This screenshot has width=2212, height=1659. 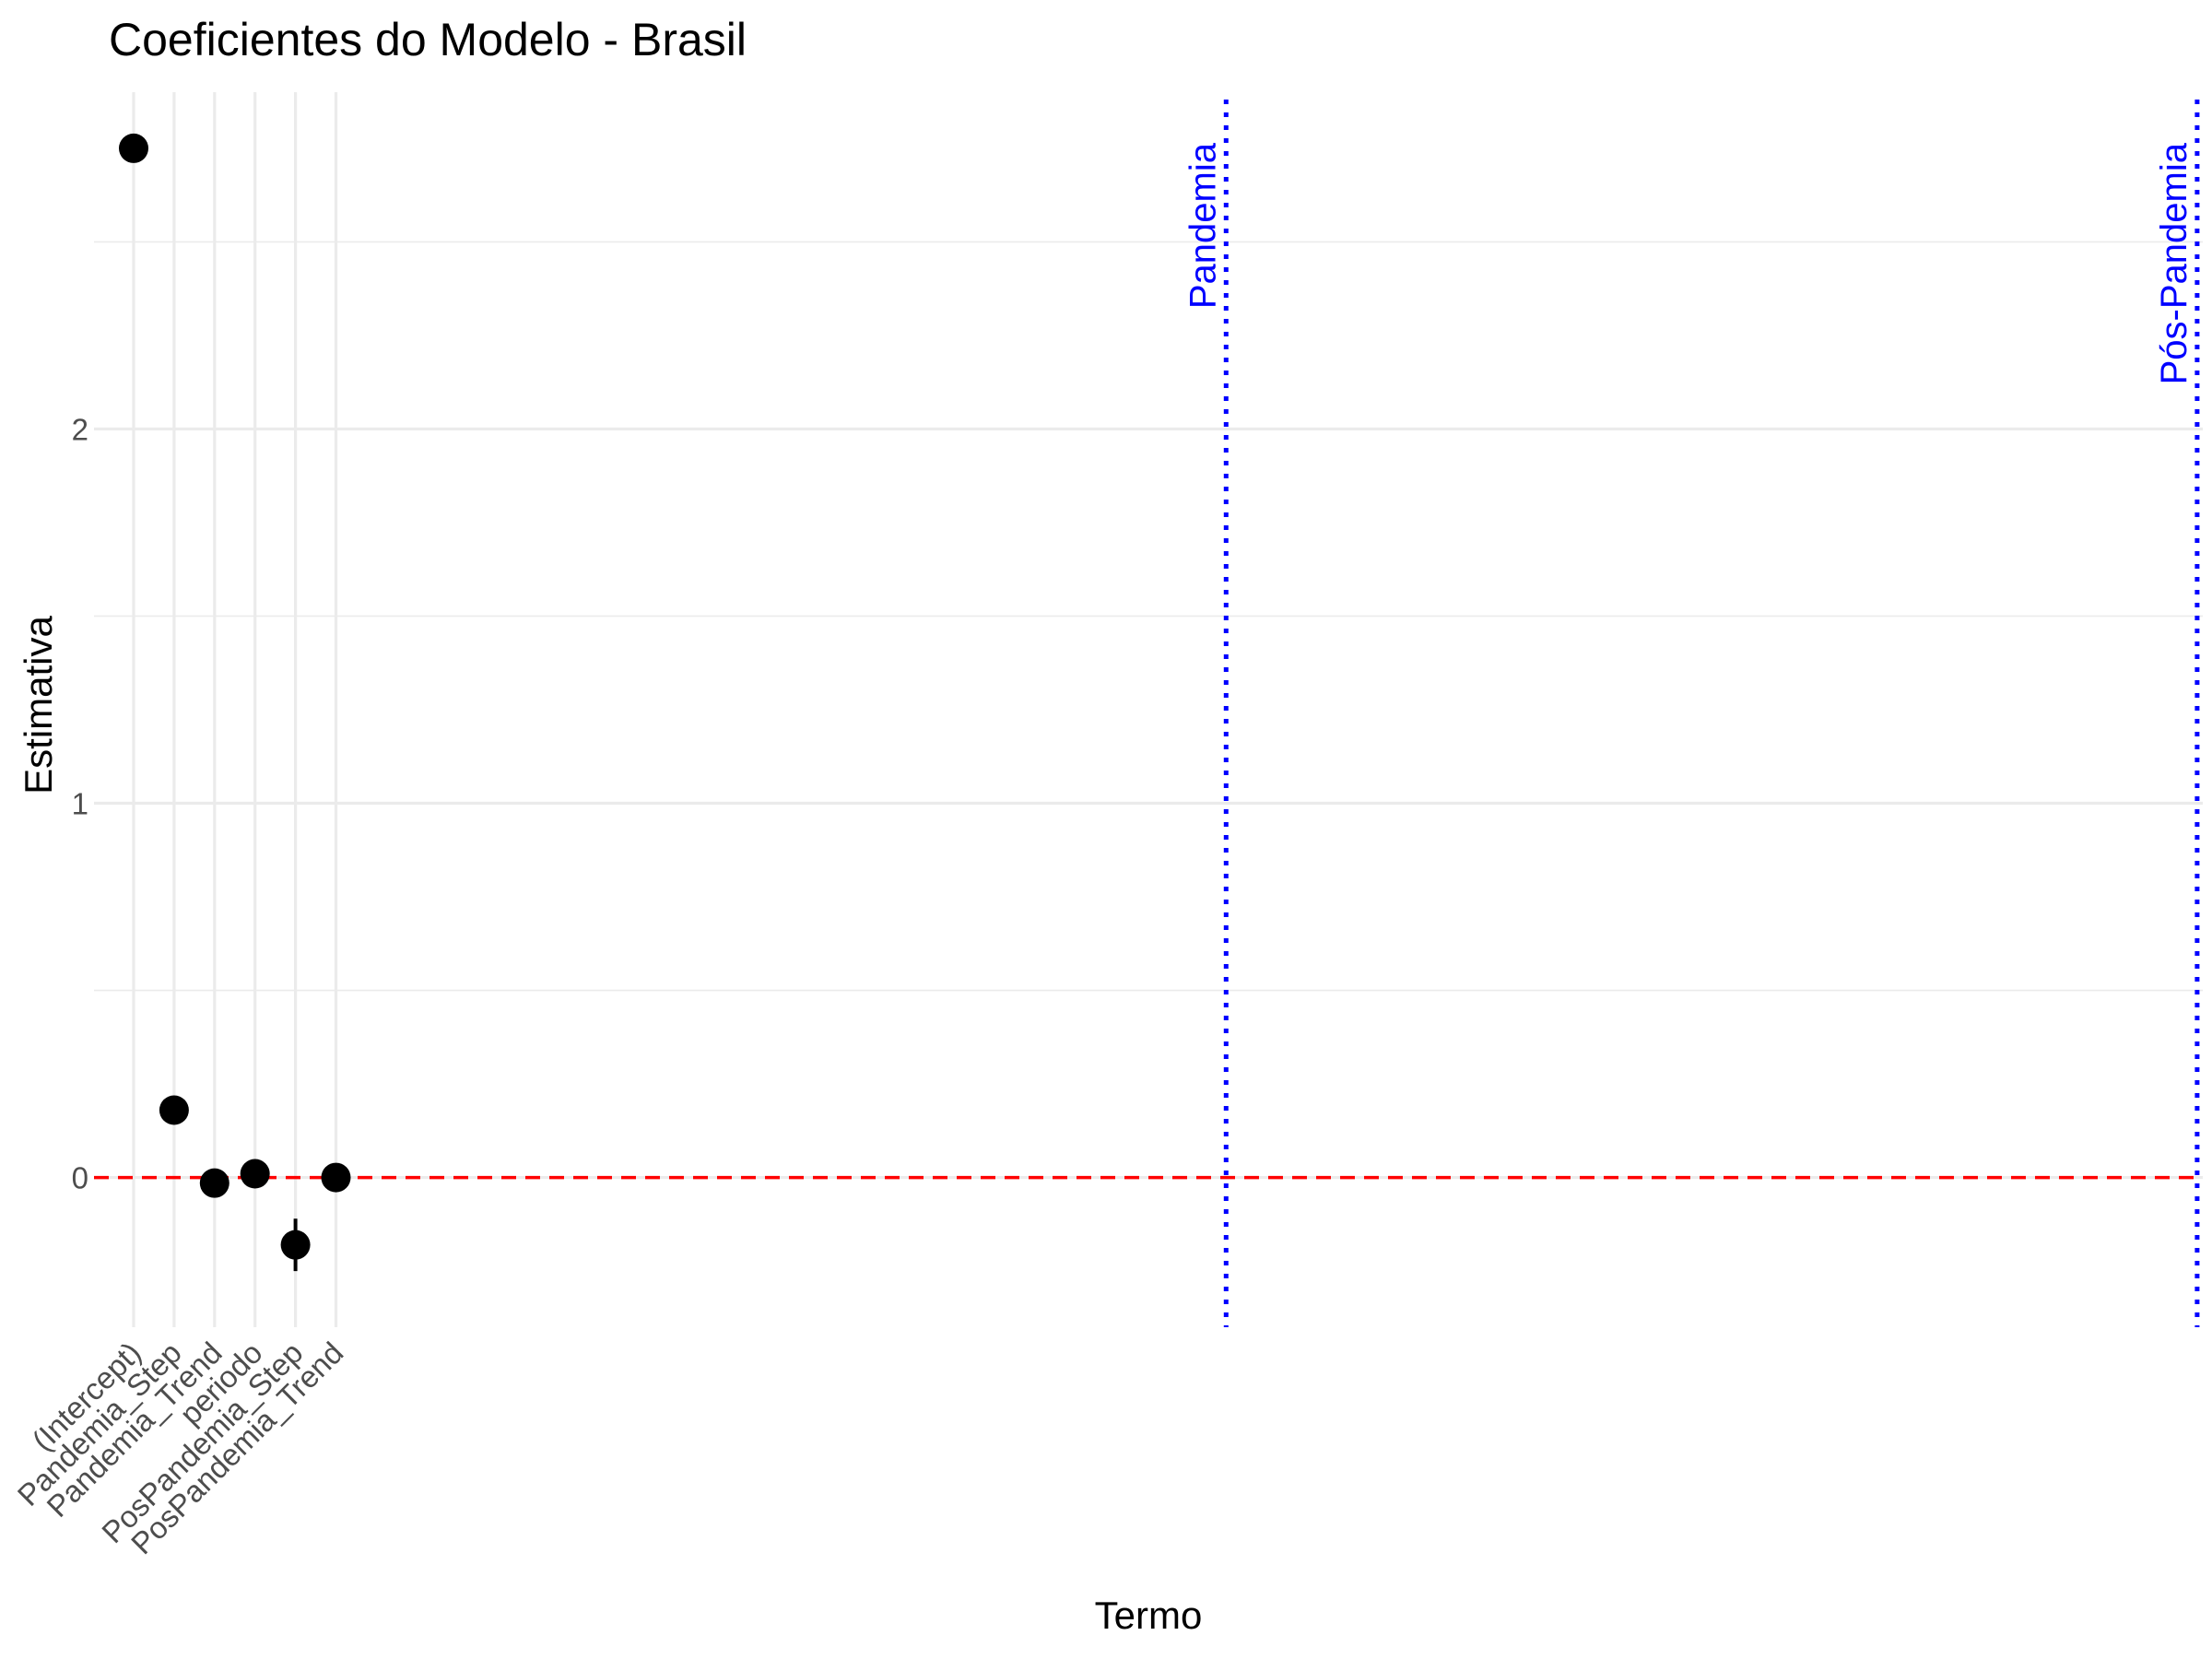 I want to click on y-tick-label: 0, so click(x=80, y=1178).